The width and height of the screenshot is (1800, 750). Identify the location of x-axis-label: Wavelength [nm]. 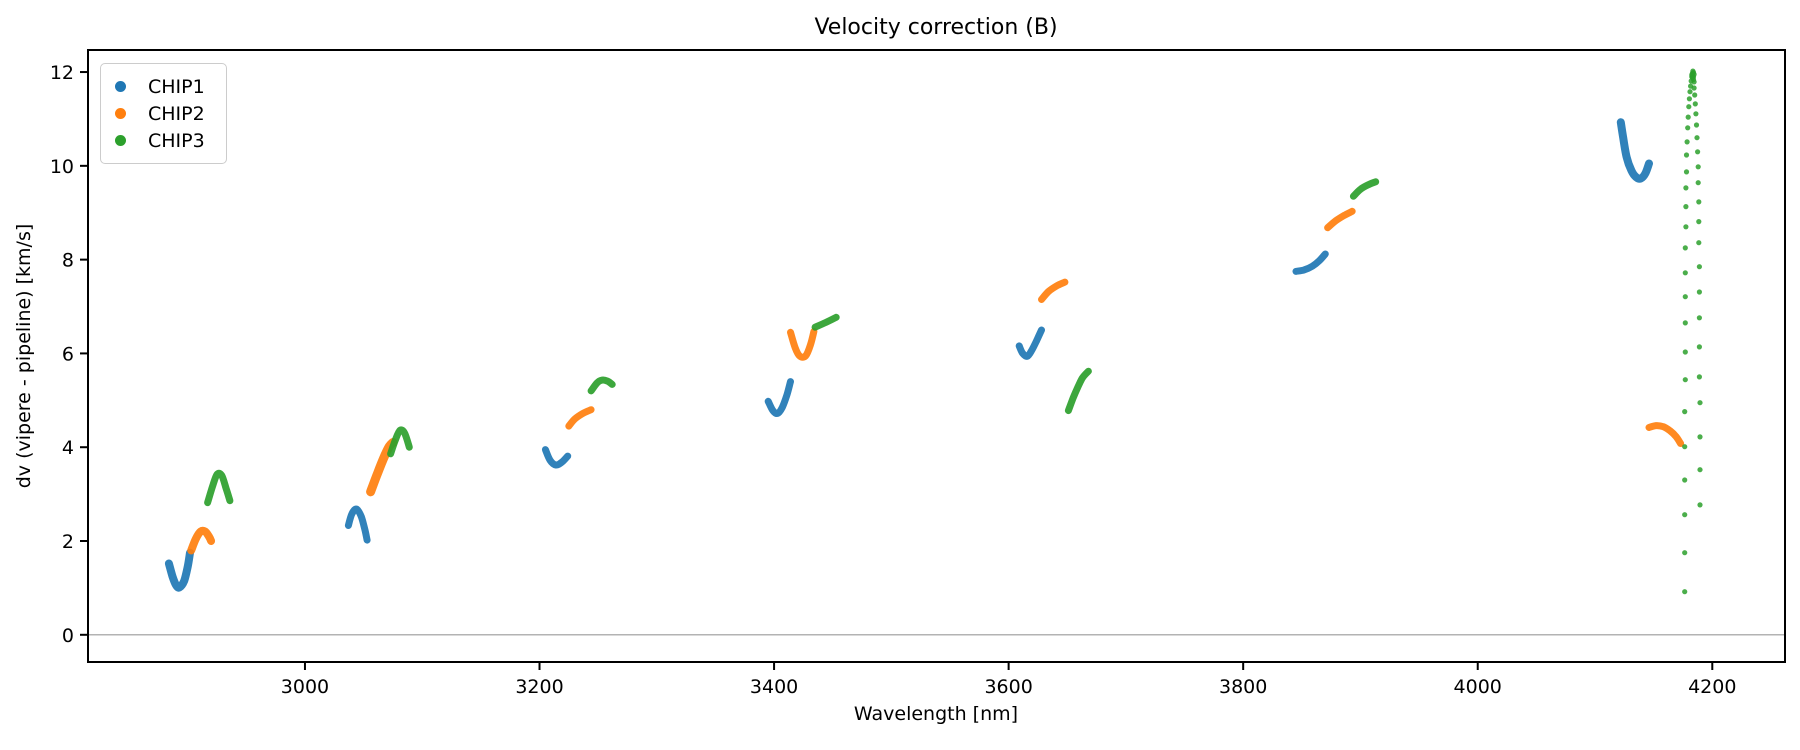
(936, 714).